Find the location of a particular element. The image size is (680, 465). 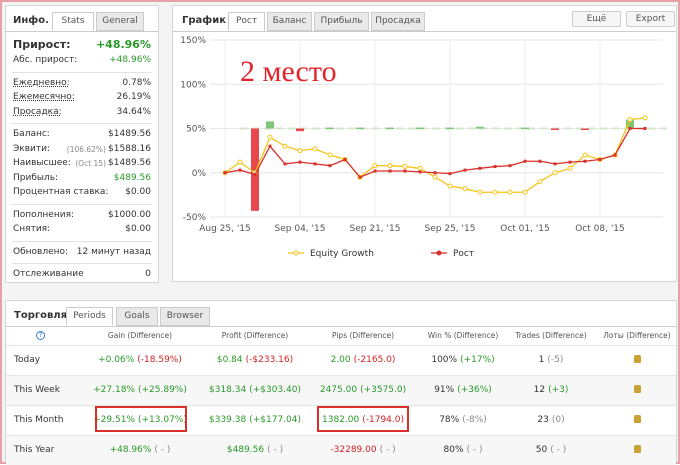

tab-rule is located at coordinates (424, 31).